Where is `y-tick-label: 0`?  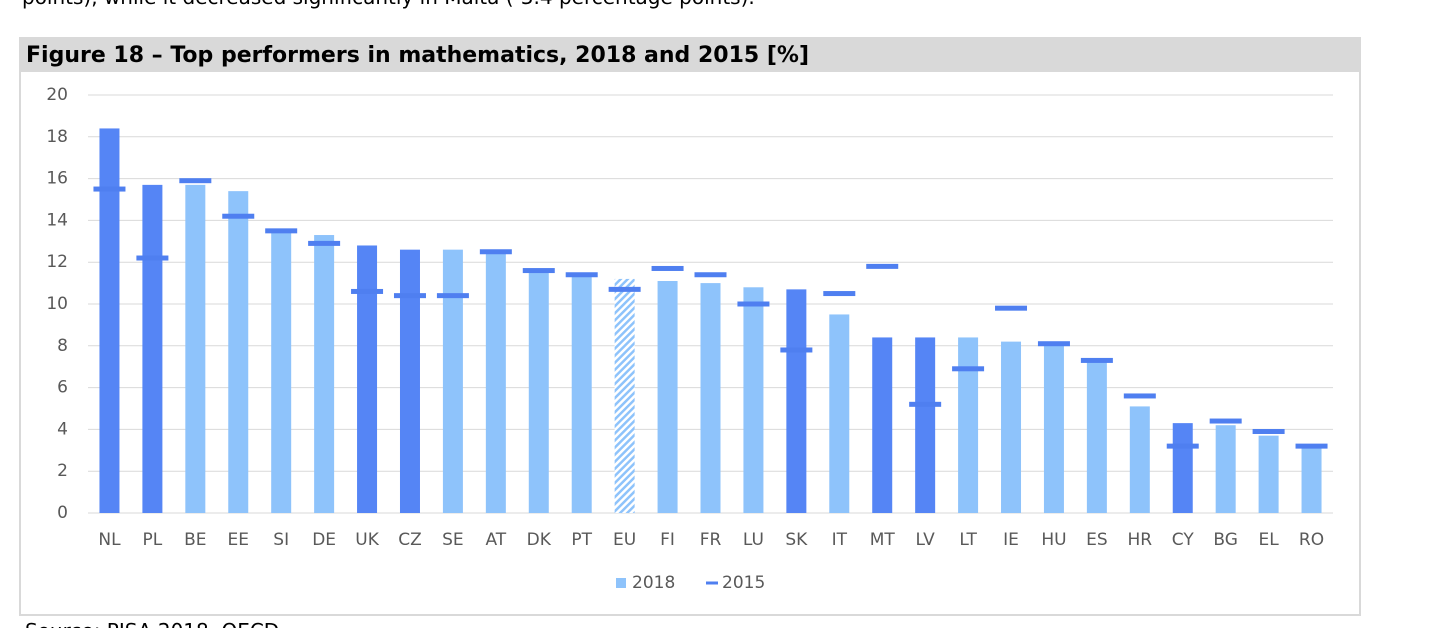
y-tick-label: 0 is located at coordinates (62, 513).